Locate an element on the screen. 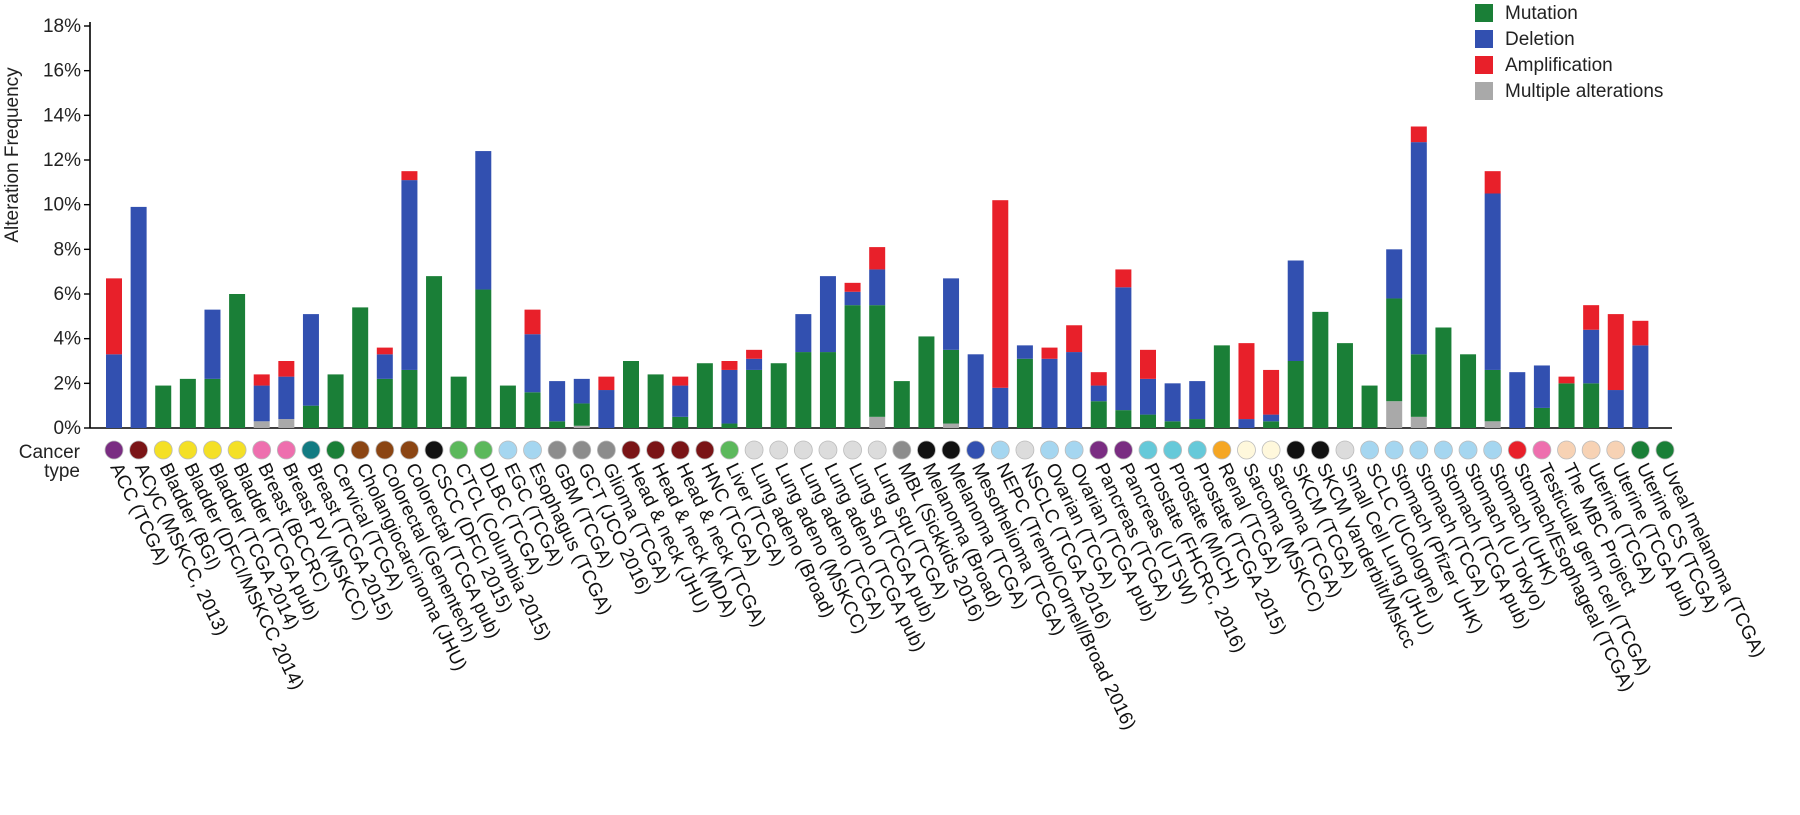 Image resolution: width=1800 pixels, height=815 pixels. y-tick-label: 14% is located at coordinates (62, 115).